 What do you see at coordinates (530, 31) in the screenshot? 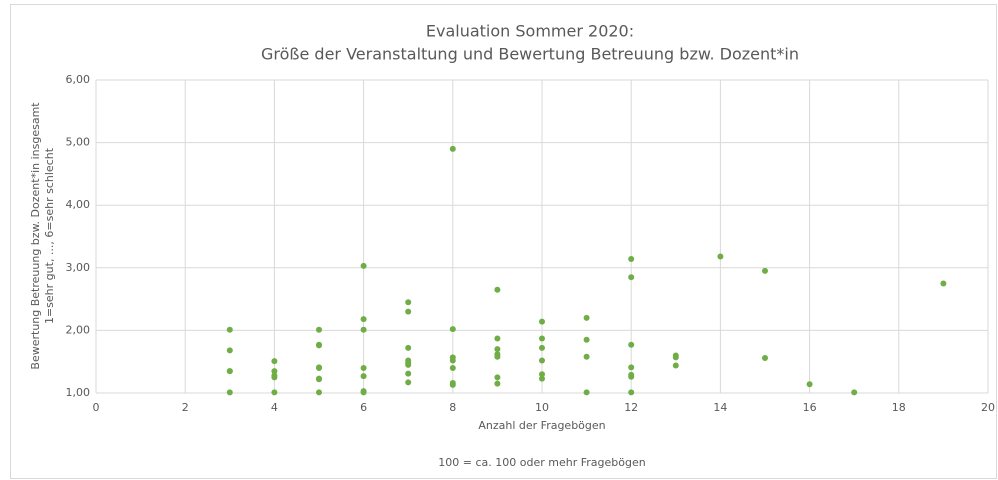
I see `chart-title: Evaluation Sommer 2020:` at bounding box center [530, 31].